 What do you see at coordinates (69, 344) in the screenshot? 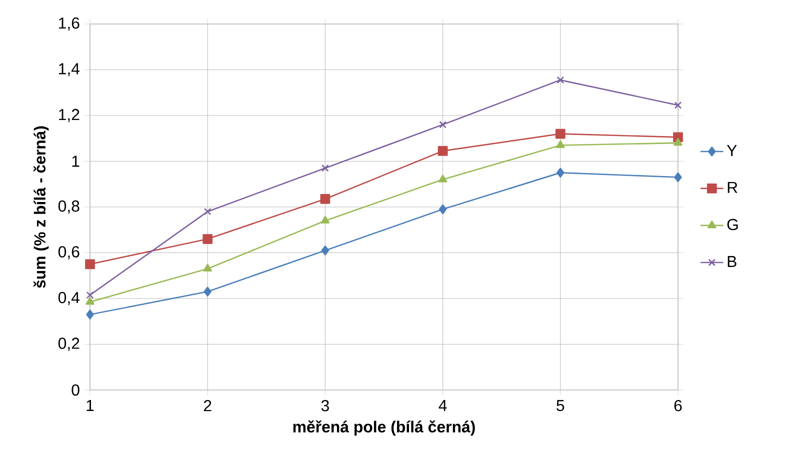
I see `y-tick-label: 0,2` at bounding box center [69, 344].